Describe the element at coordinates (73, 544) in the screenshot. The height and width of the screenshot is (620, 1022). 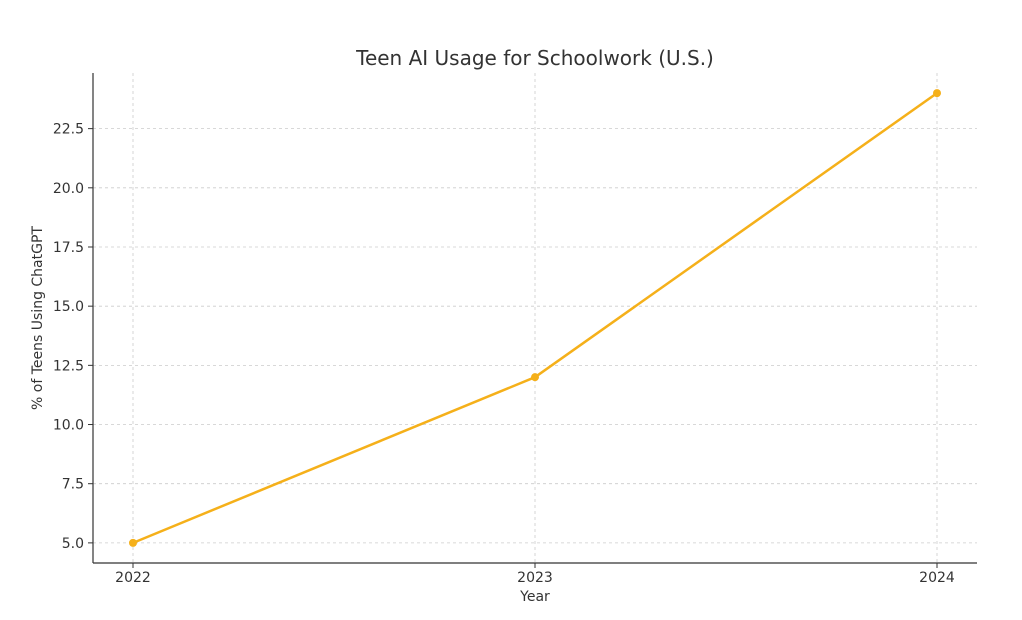
I see `y-tick-label: 5.0` at that location.